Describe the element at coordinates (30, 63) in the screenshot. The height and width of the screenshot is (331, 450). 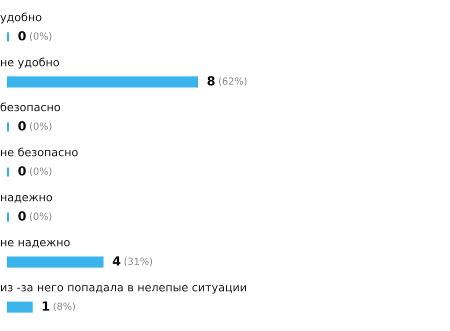
I see `y-tick-label: не удобно` at that location.